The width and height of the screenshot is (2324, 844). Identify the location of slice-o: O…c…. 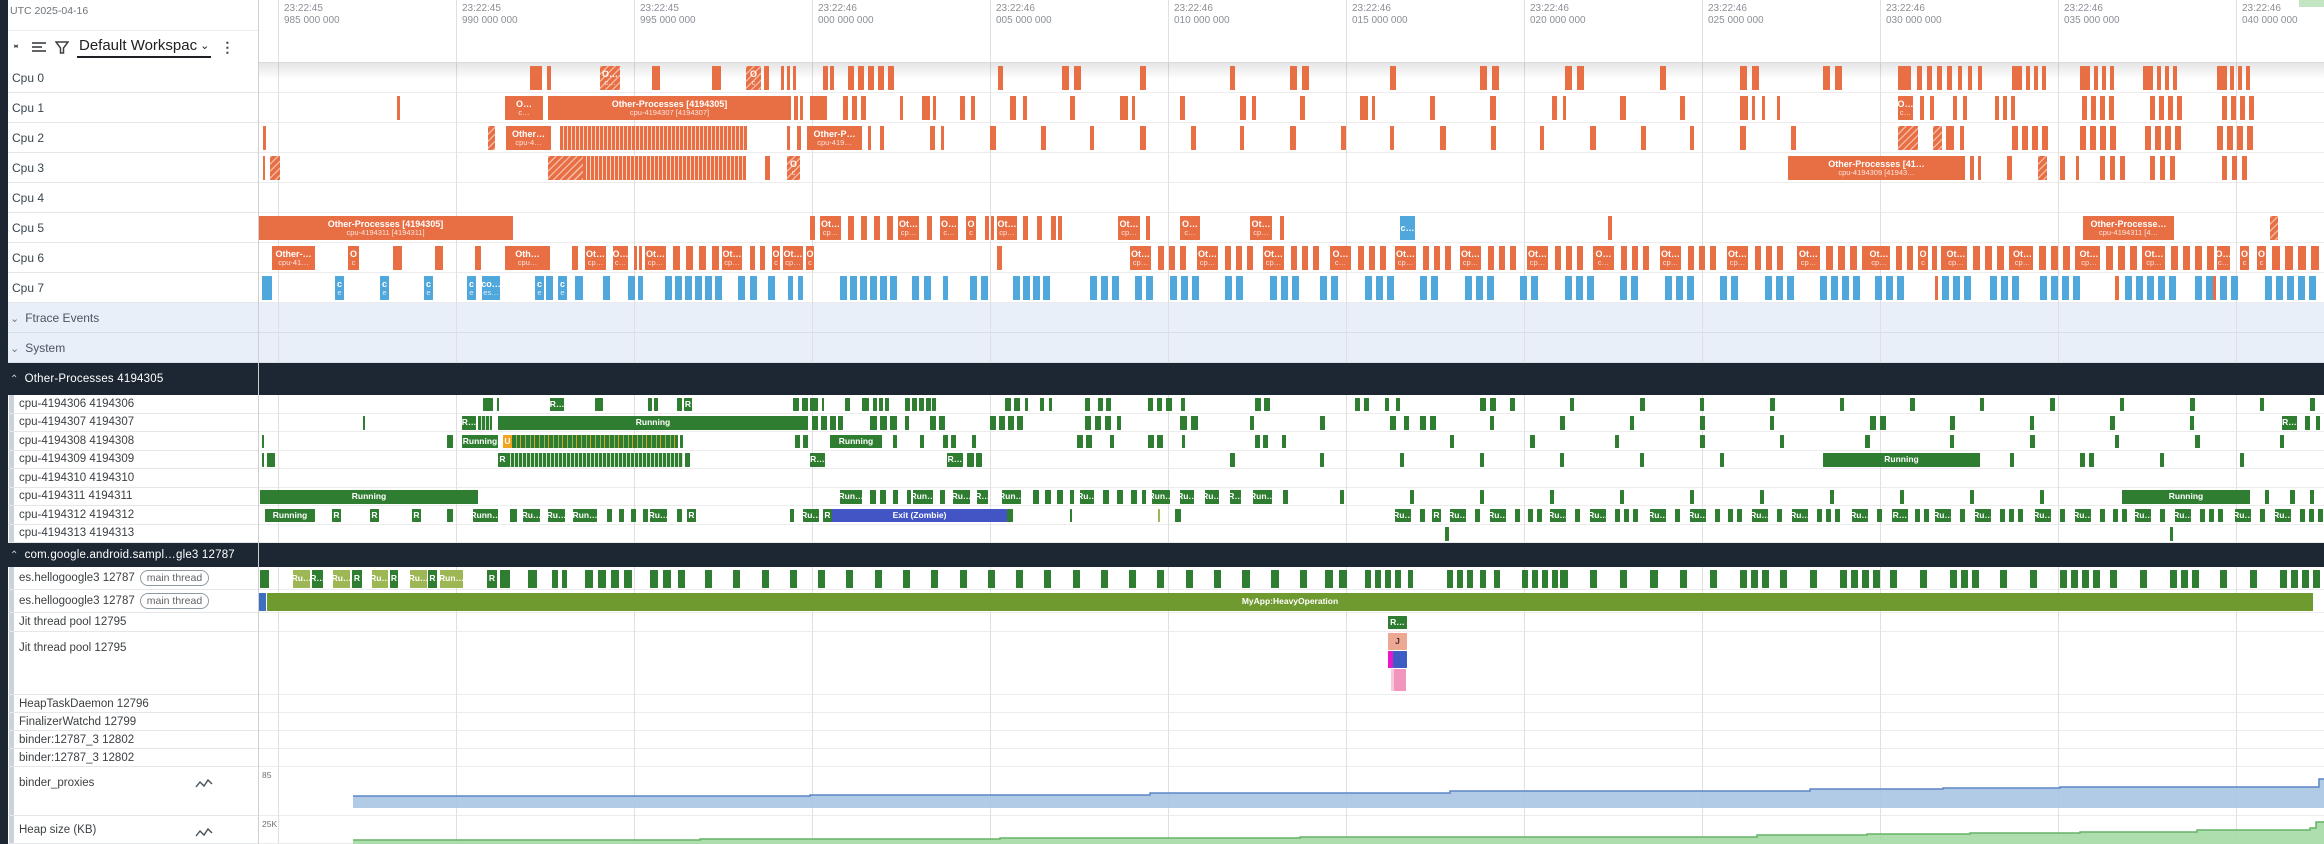
(1905, 108).